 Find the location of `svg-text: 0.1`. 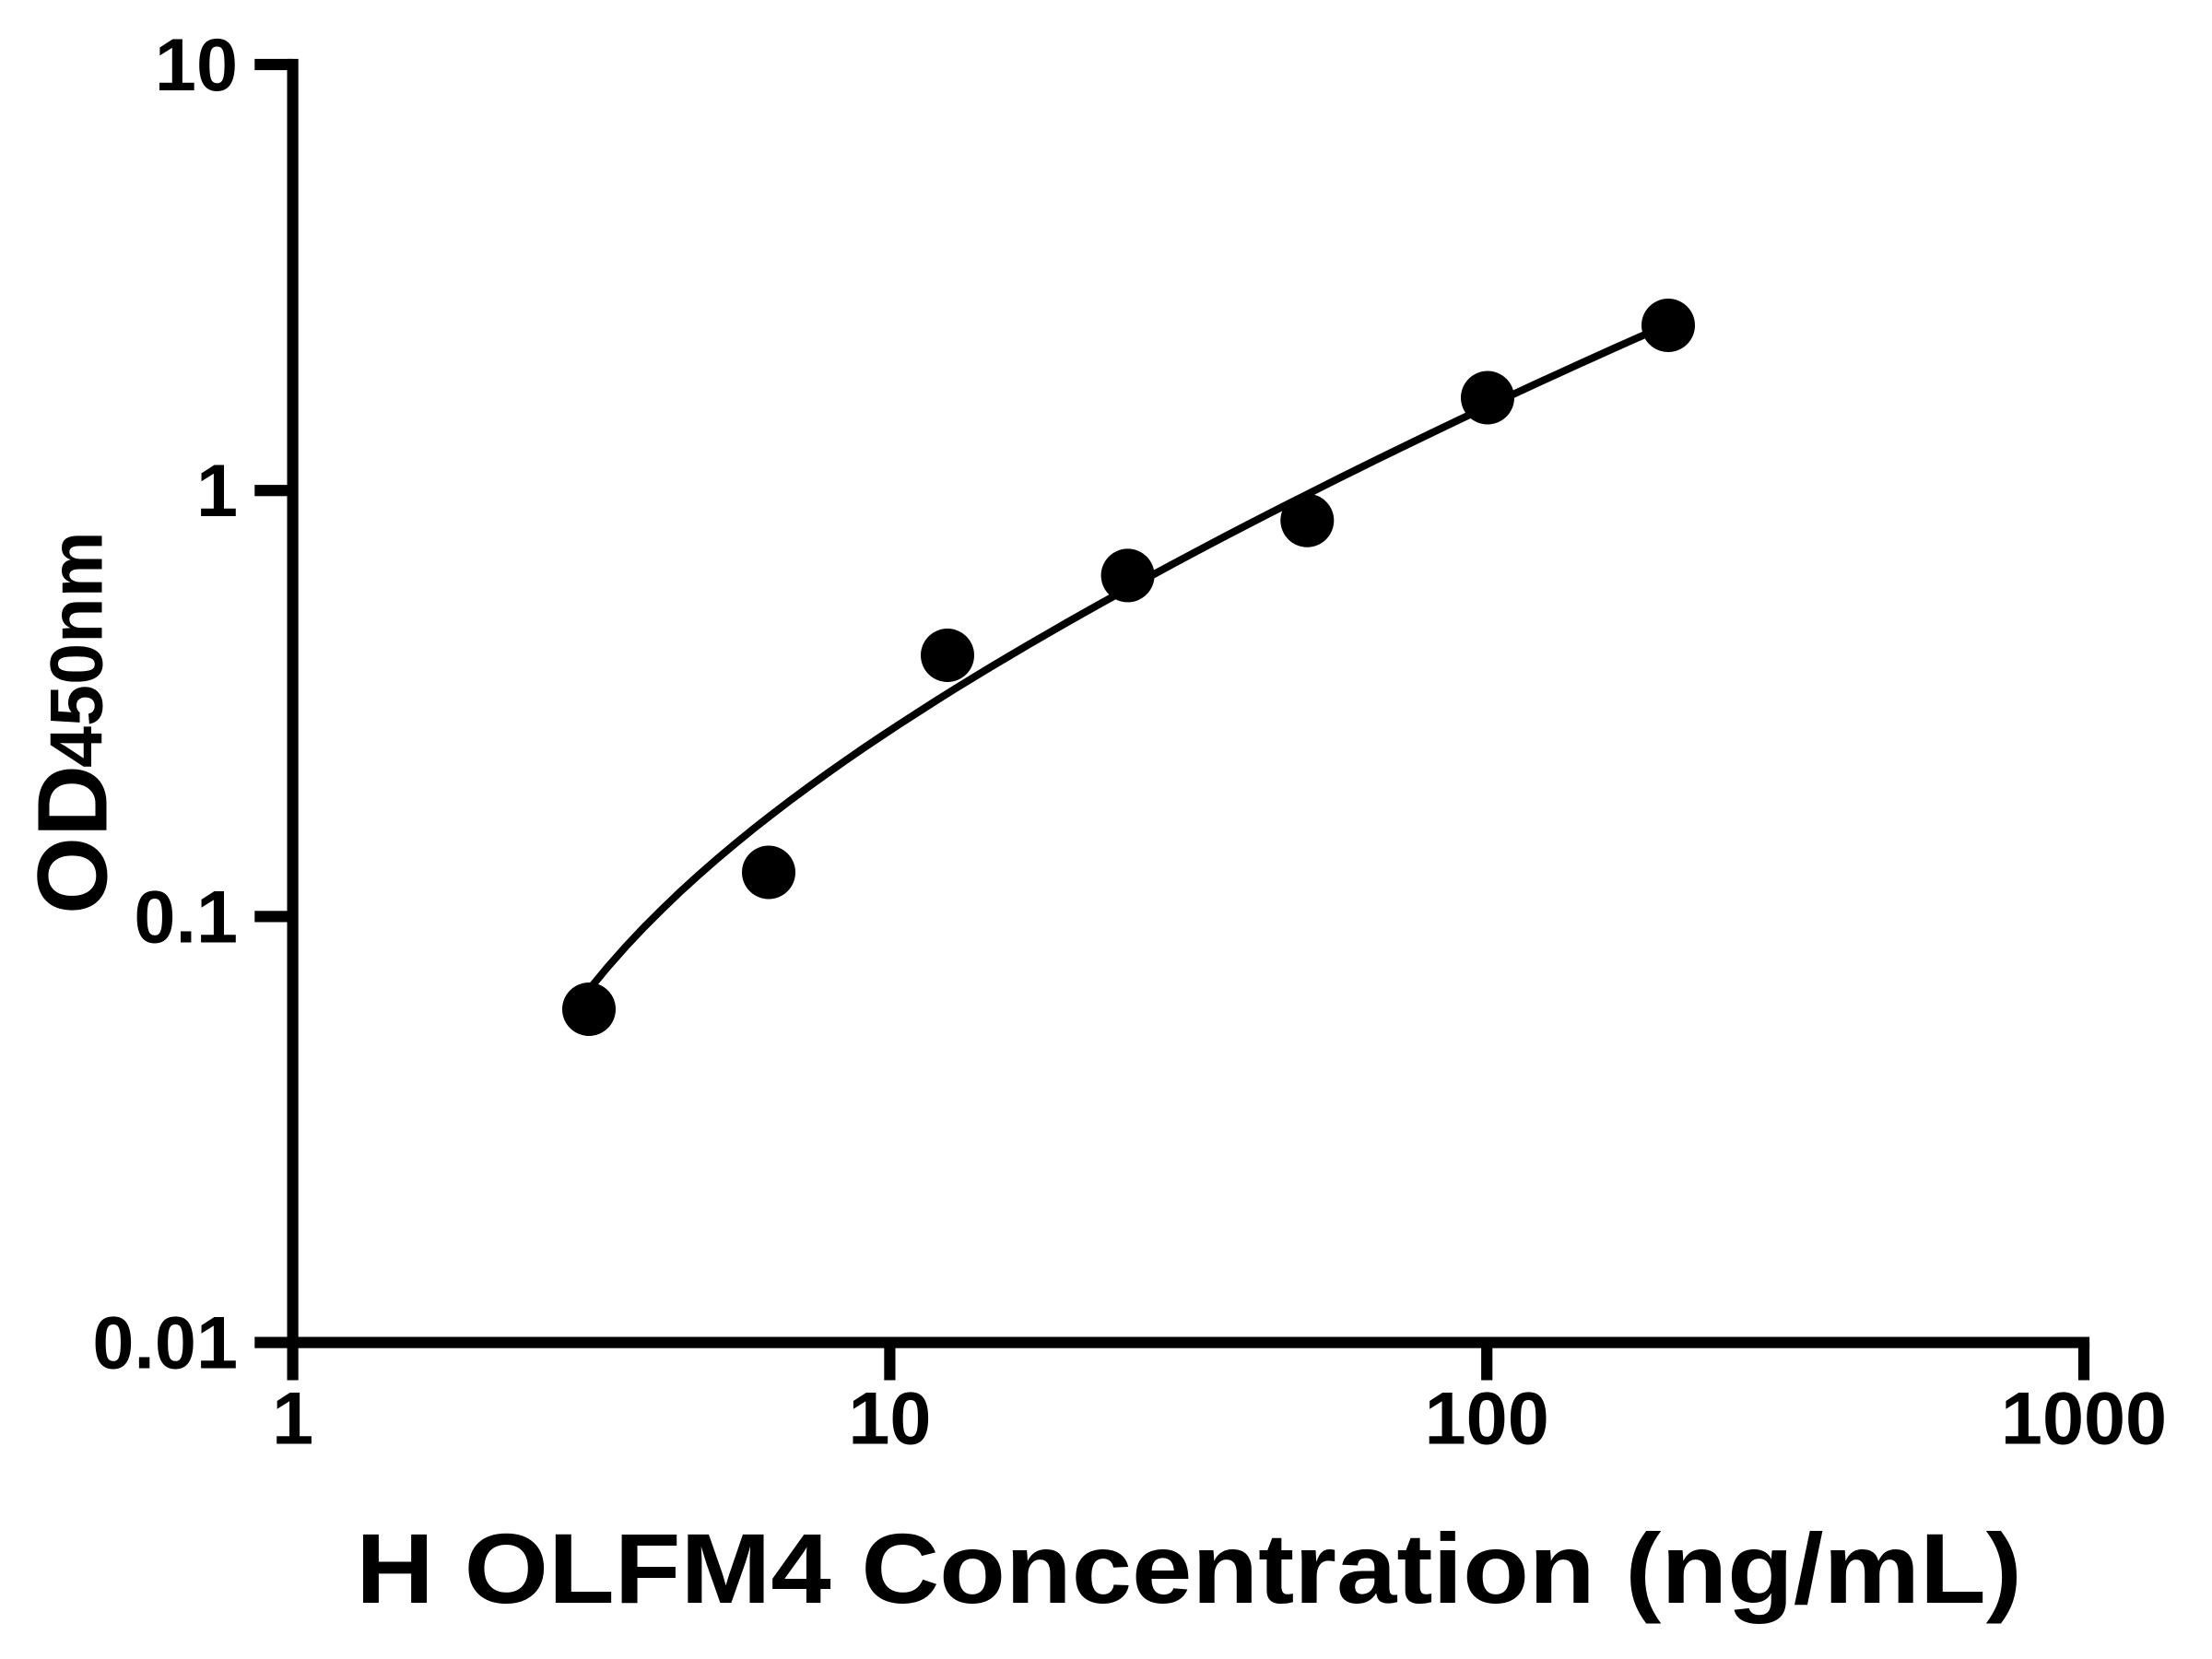

svg-text: 0.1 is located at coordinates (186, 917).